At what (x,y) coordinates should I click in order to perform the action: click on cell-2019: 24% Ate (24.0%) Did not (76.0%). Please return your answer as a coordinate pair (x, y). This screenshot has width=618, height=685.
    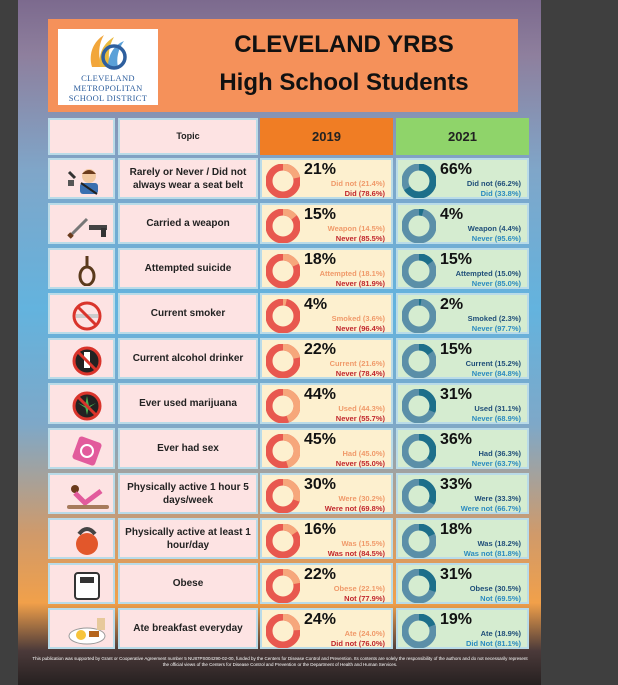
    Looking at the image, I should click on (326, 628).